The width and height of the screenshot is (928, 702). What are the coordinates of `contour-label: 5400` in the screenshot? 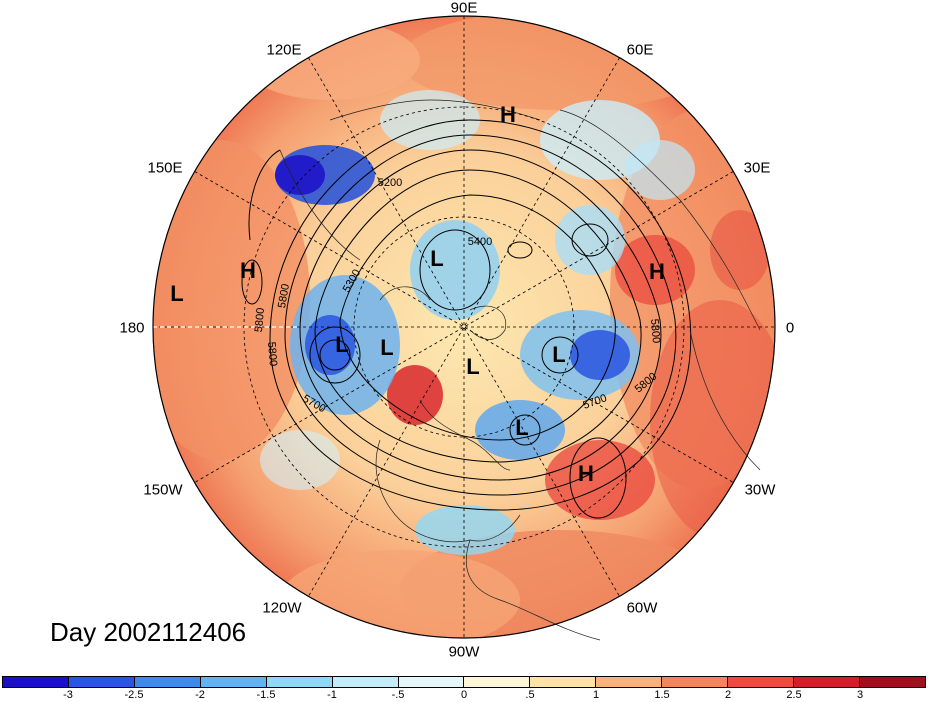 It's located at (480, 242).